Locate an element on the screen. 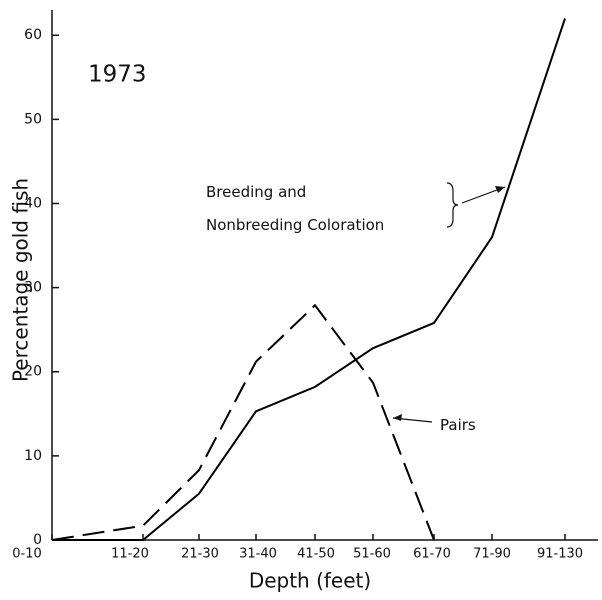  series-label: Pairs is located at coordinates (458, 425).